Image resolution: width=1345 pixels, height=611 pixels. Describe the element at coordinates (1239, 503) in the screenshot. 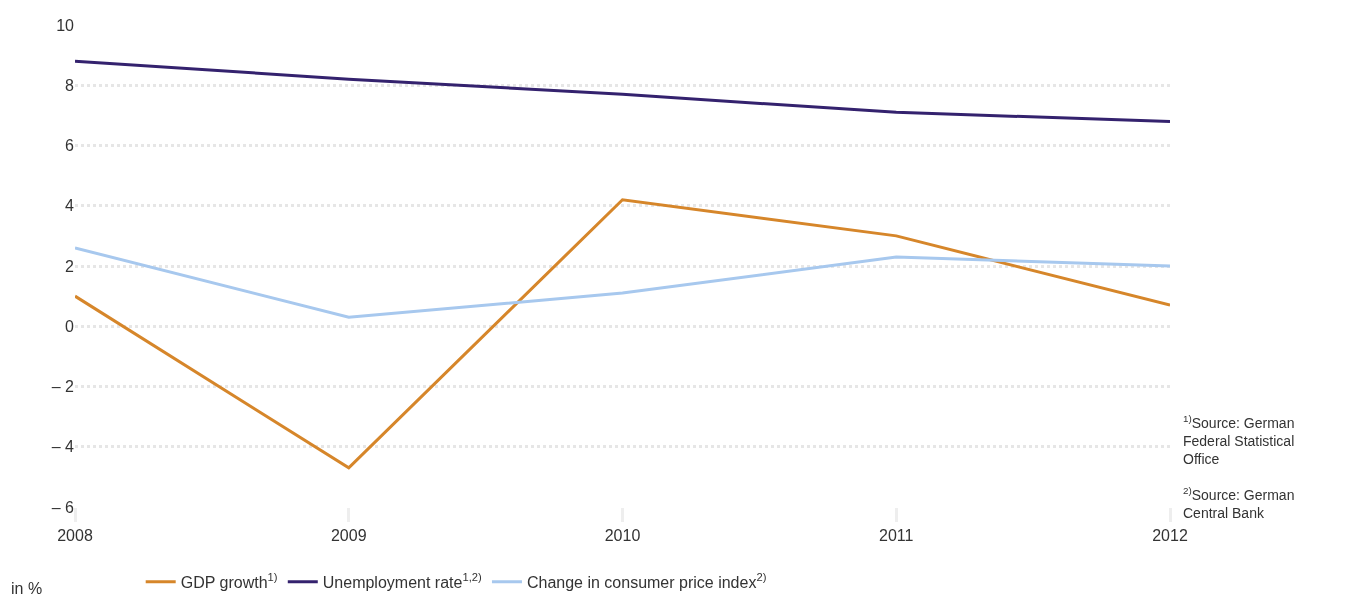

I see `text: $^{2)}$Source: German Central Bank` at that location.